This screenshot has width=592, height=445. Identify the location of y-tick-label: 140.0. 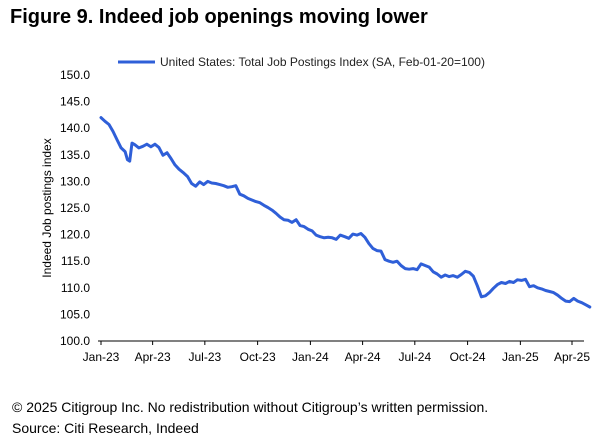
(75, 128).